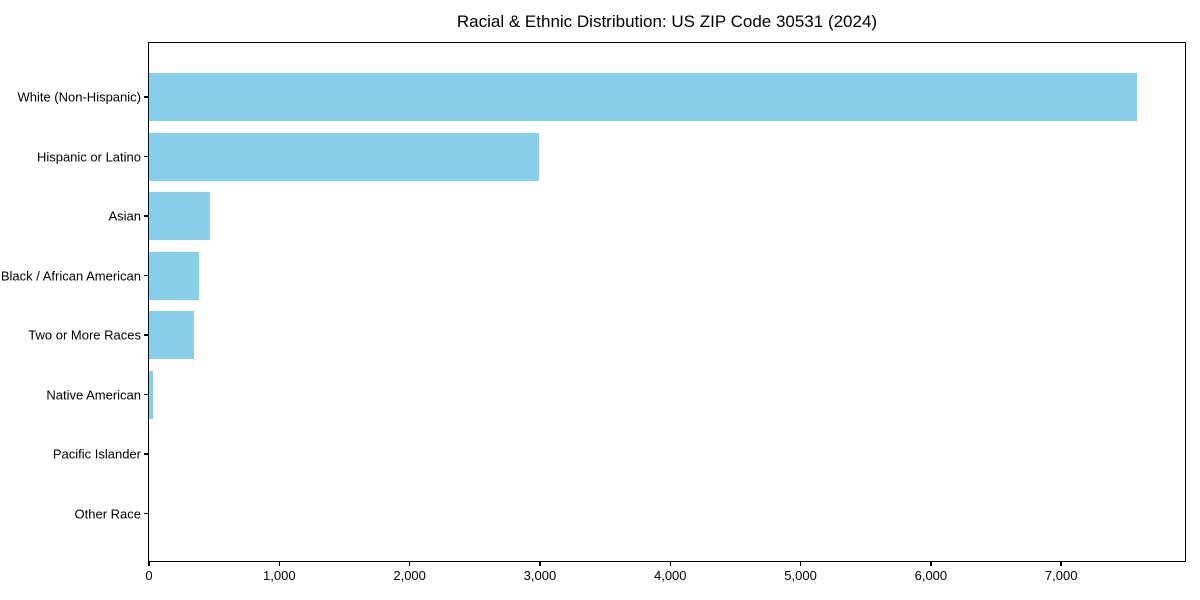 The image size is (1200, 600). What do you see at coordinates (84, 335) in the screenshot?
I see `y-tick-label: Two or More Races` at bounding box center [84, 335].